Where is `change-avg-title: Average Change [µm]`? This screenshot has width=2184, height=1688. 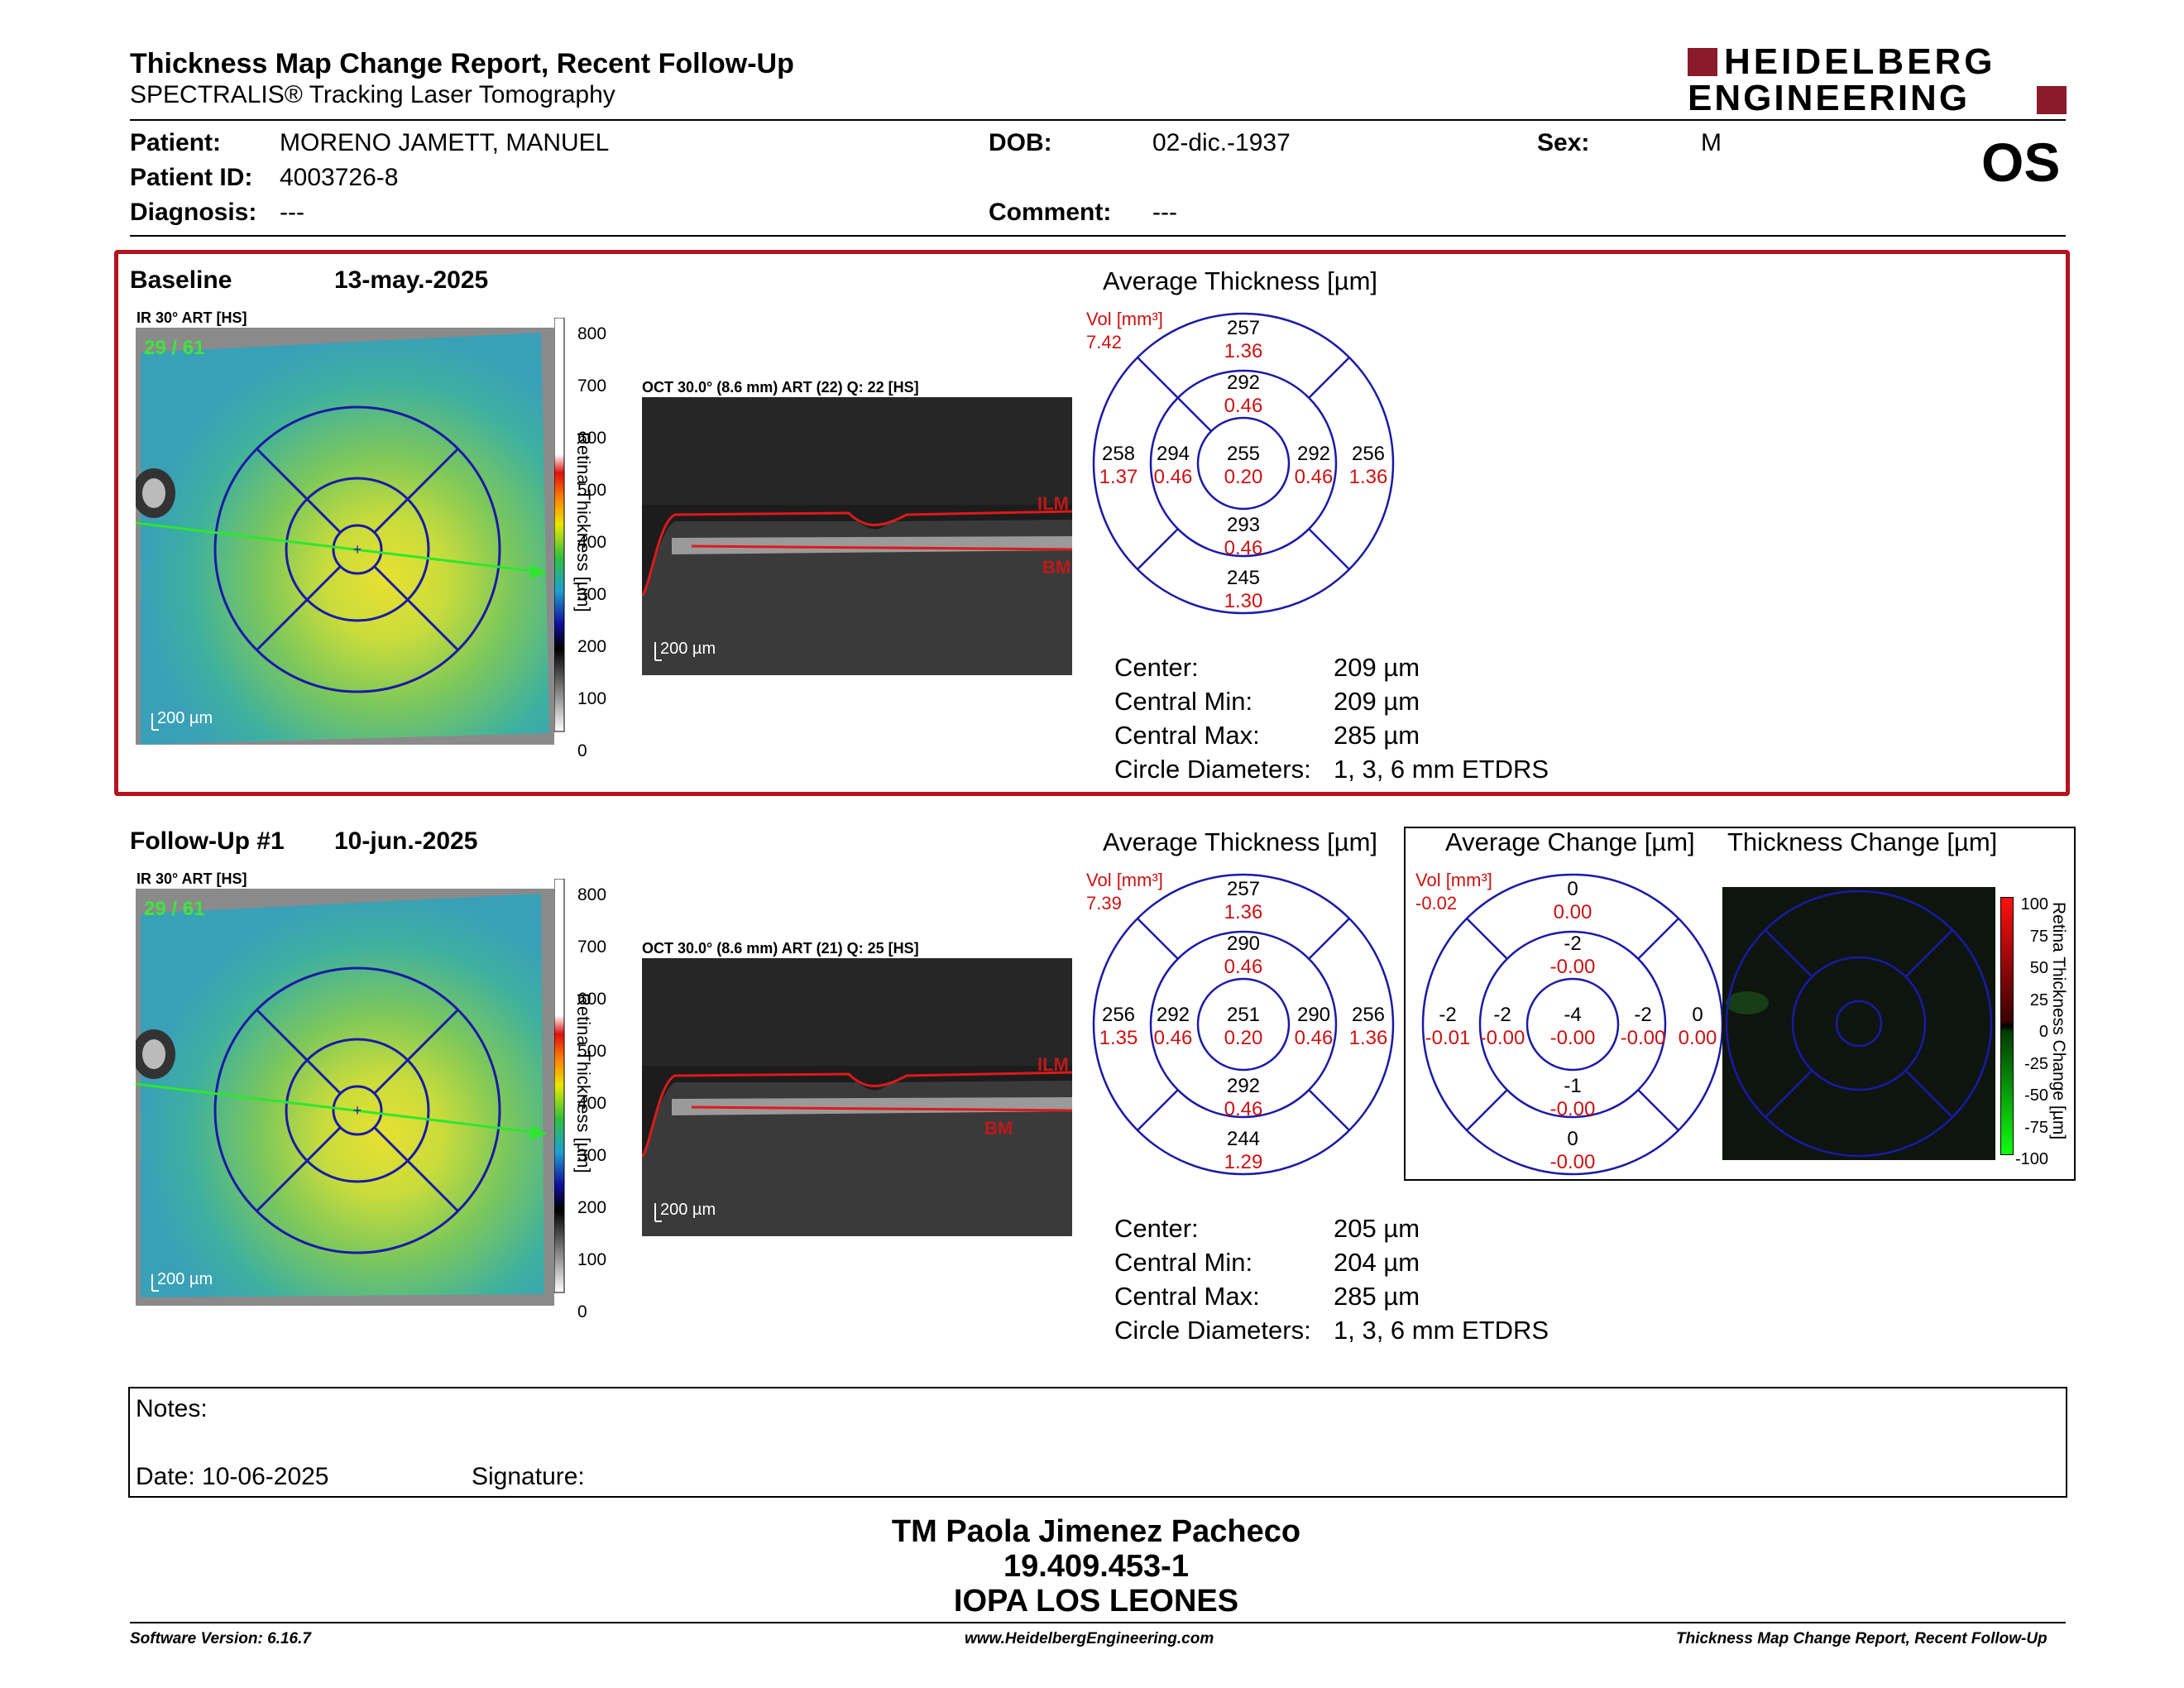
change-avg-title: Average Change [µm] is located at coordinates (1570, 841).